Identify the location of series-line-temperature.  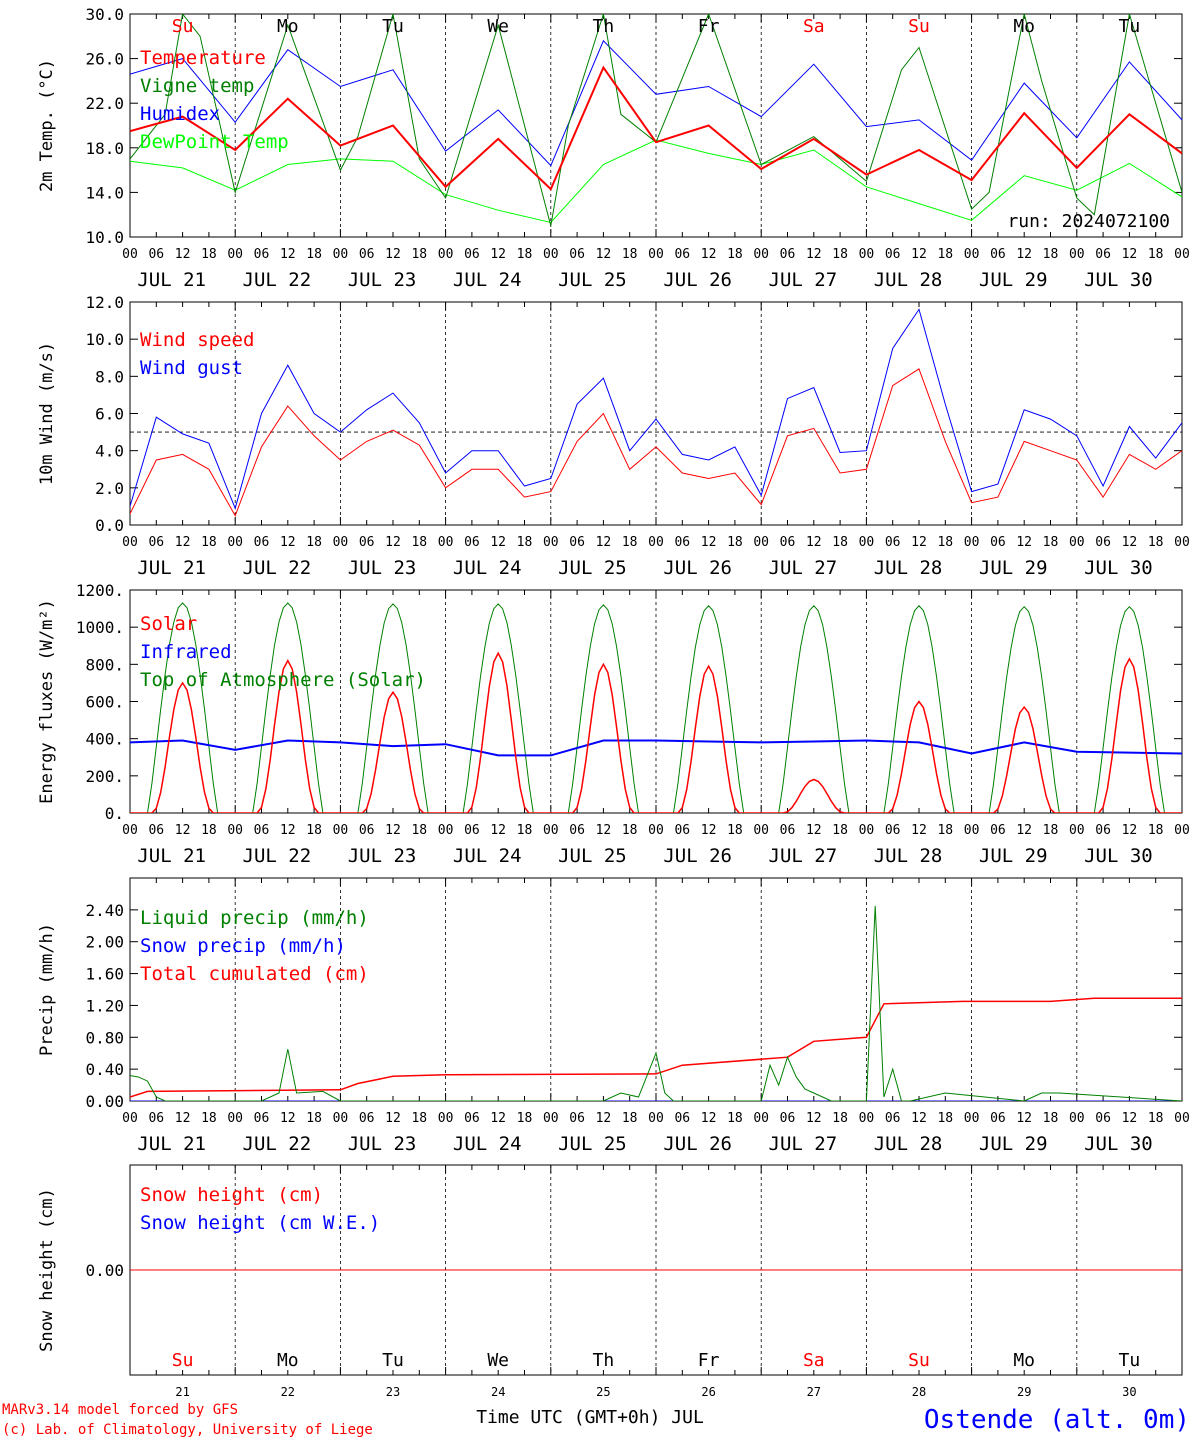
(656, 128).